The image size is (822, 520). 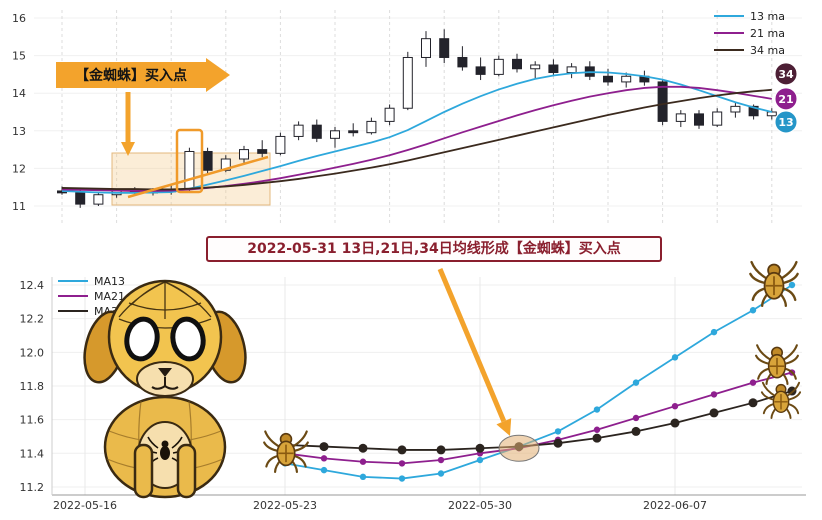 I want to click on crossing-highlight, so click(x=519, y=448).